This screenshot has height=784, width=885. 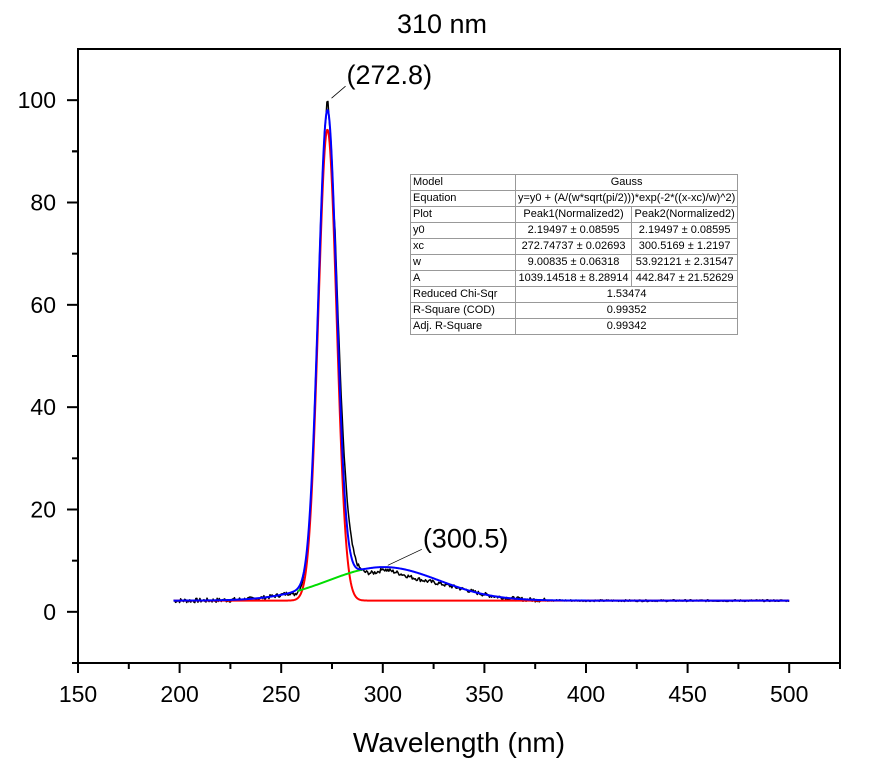 I want to click on x-tick-label: 500, so click(x=789, y=694).